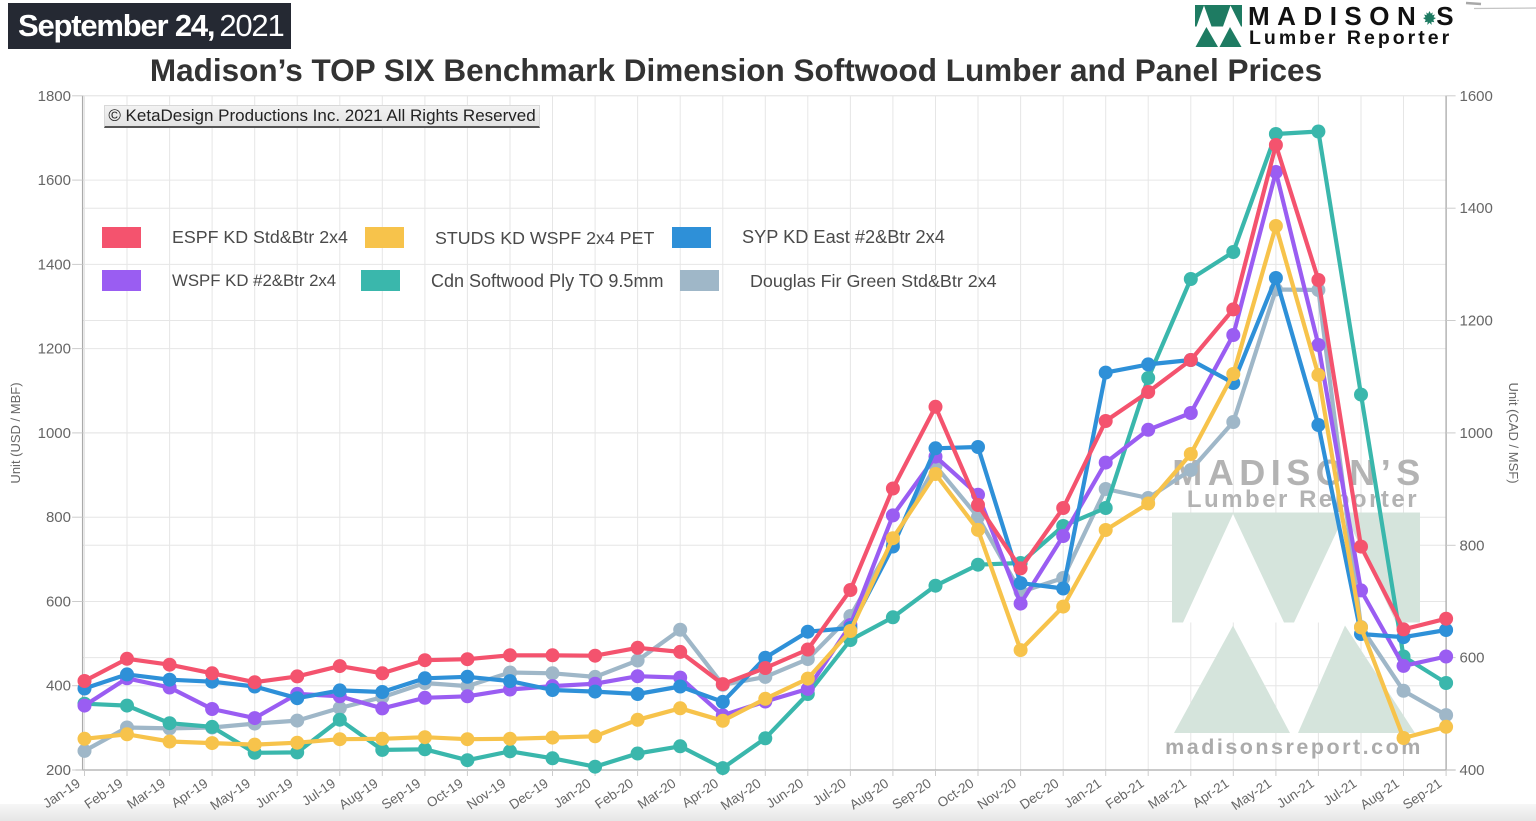 The height and width of the screenshot is (821, 1536). I want to click on svg-text: Mar-21, so click(1167, 794).